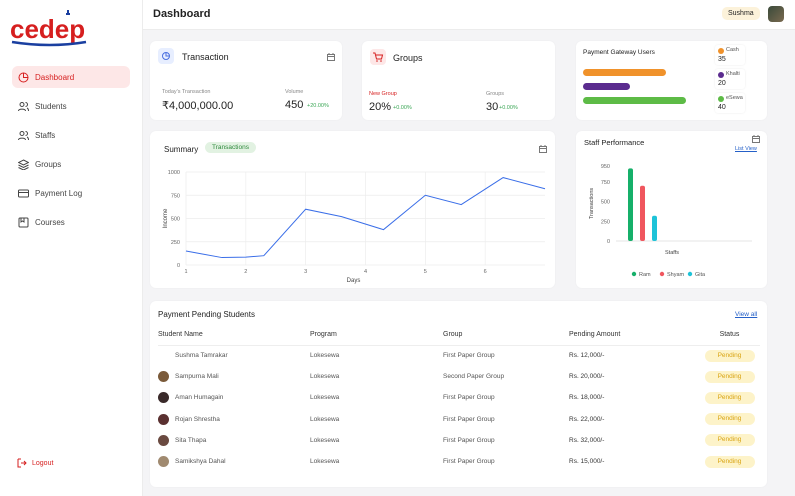 This screenshot has width=795, height=496. I want to click on new-group-value: 20%, so click(380, 107).